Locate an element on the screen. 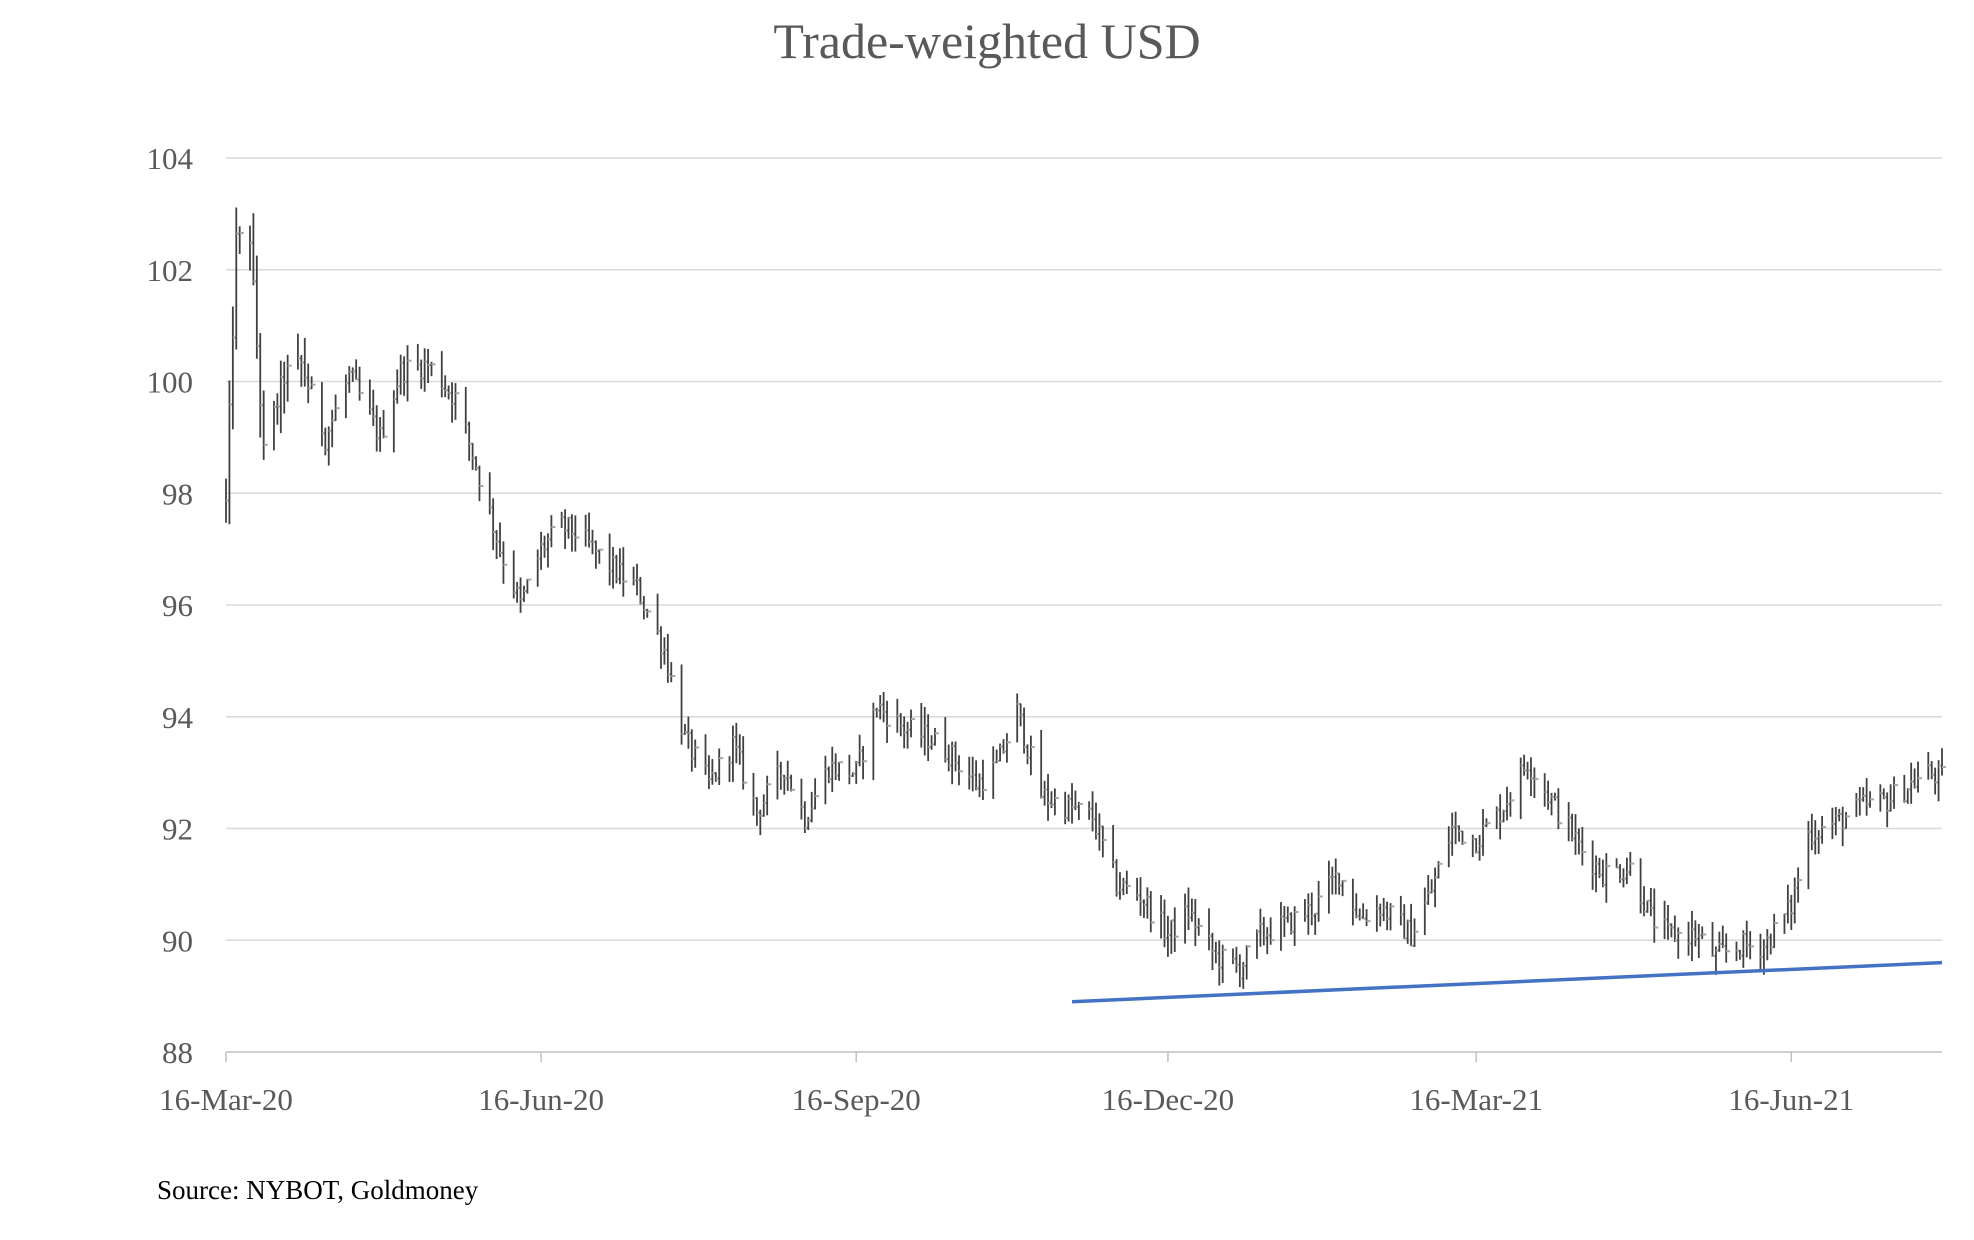 This screenshot has height=1240, width=1974. x-tick-label: 16-Mar-20 is located at coordinates (226, 1099).